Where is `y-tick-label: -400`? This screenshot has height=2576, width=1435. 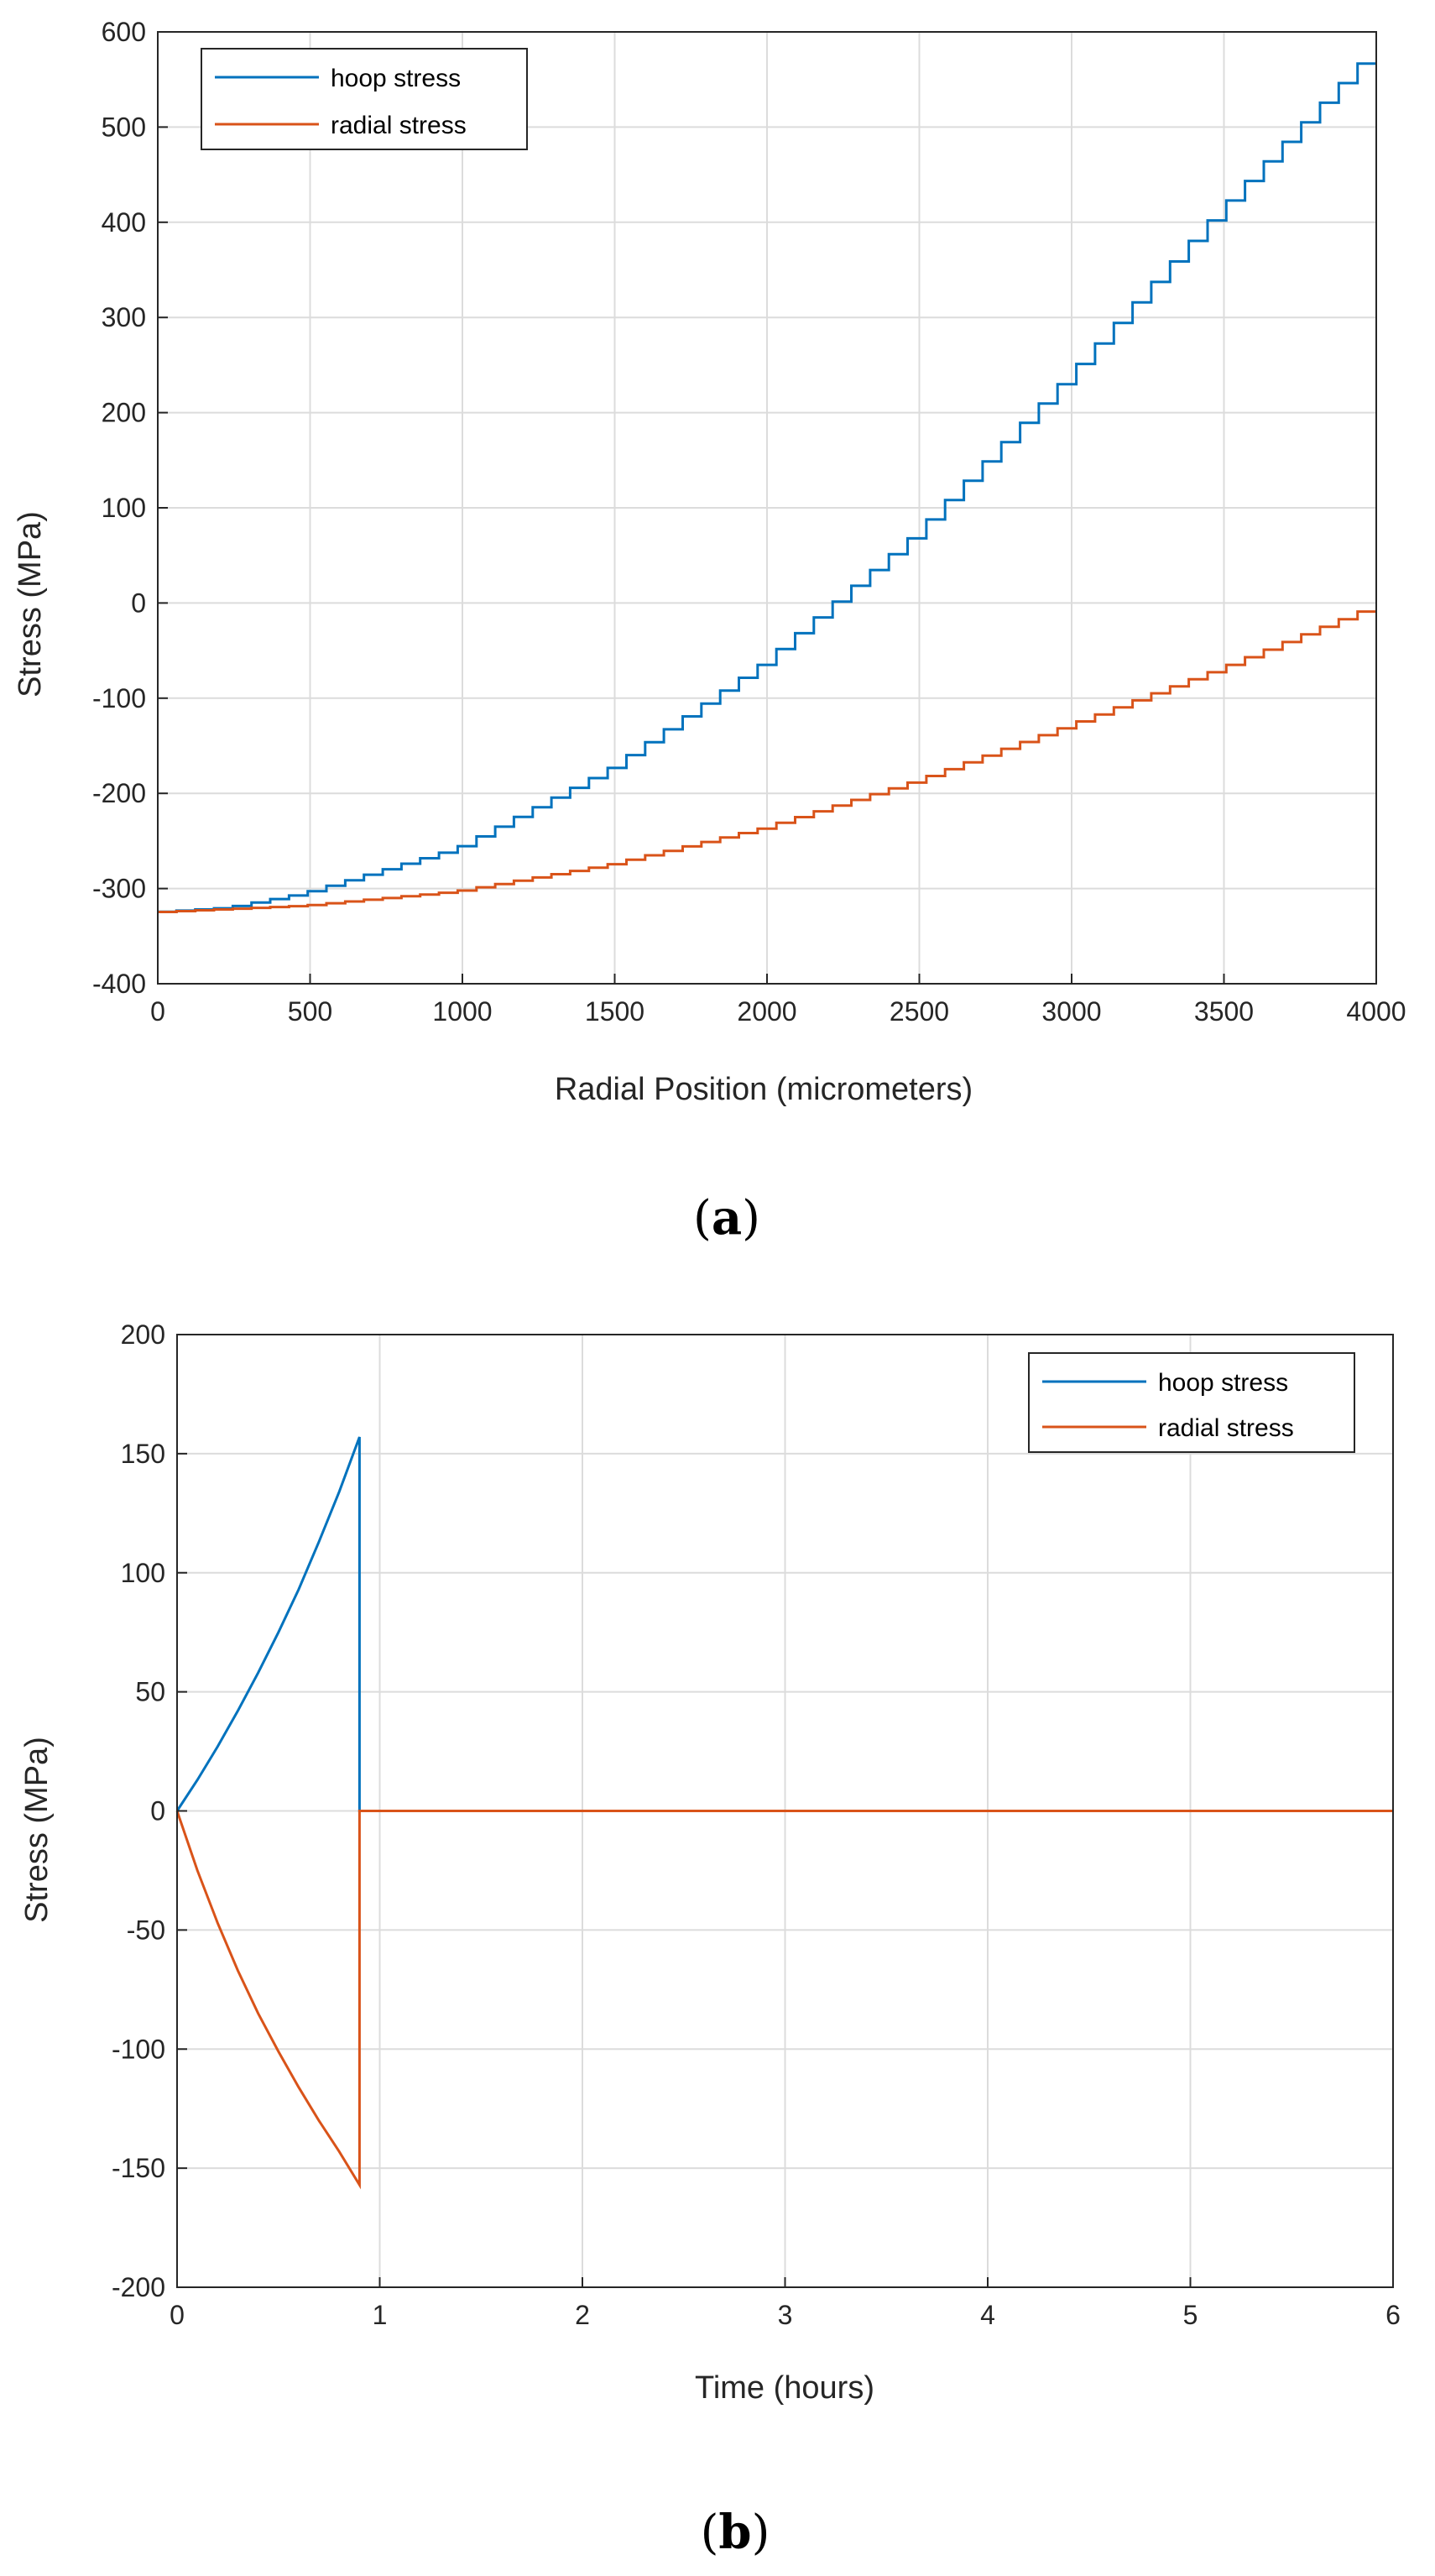
y-tick-label: -400 is located at coordinates (119, 984).